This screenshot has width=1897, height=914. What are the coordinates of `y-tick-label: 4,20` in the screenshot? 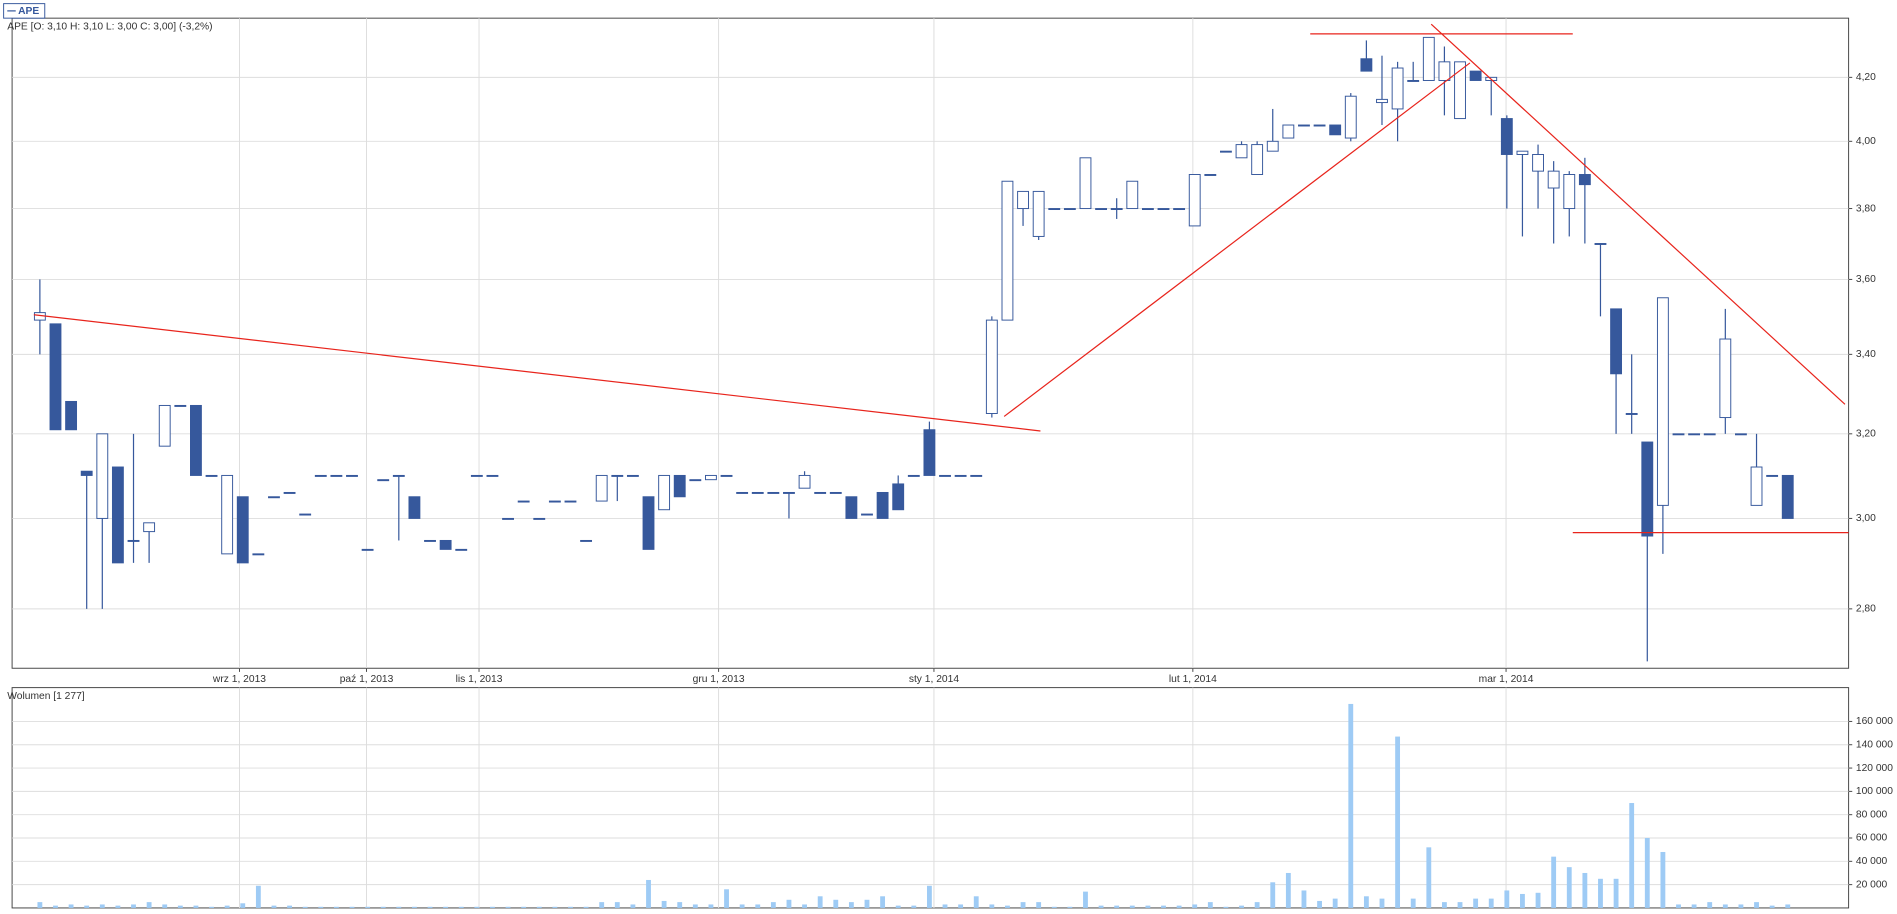 It's located at (1866, 77).